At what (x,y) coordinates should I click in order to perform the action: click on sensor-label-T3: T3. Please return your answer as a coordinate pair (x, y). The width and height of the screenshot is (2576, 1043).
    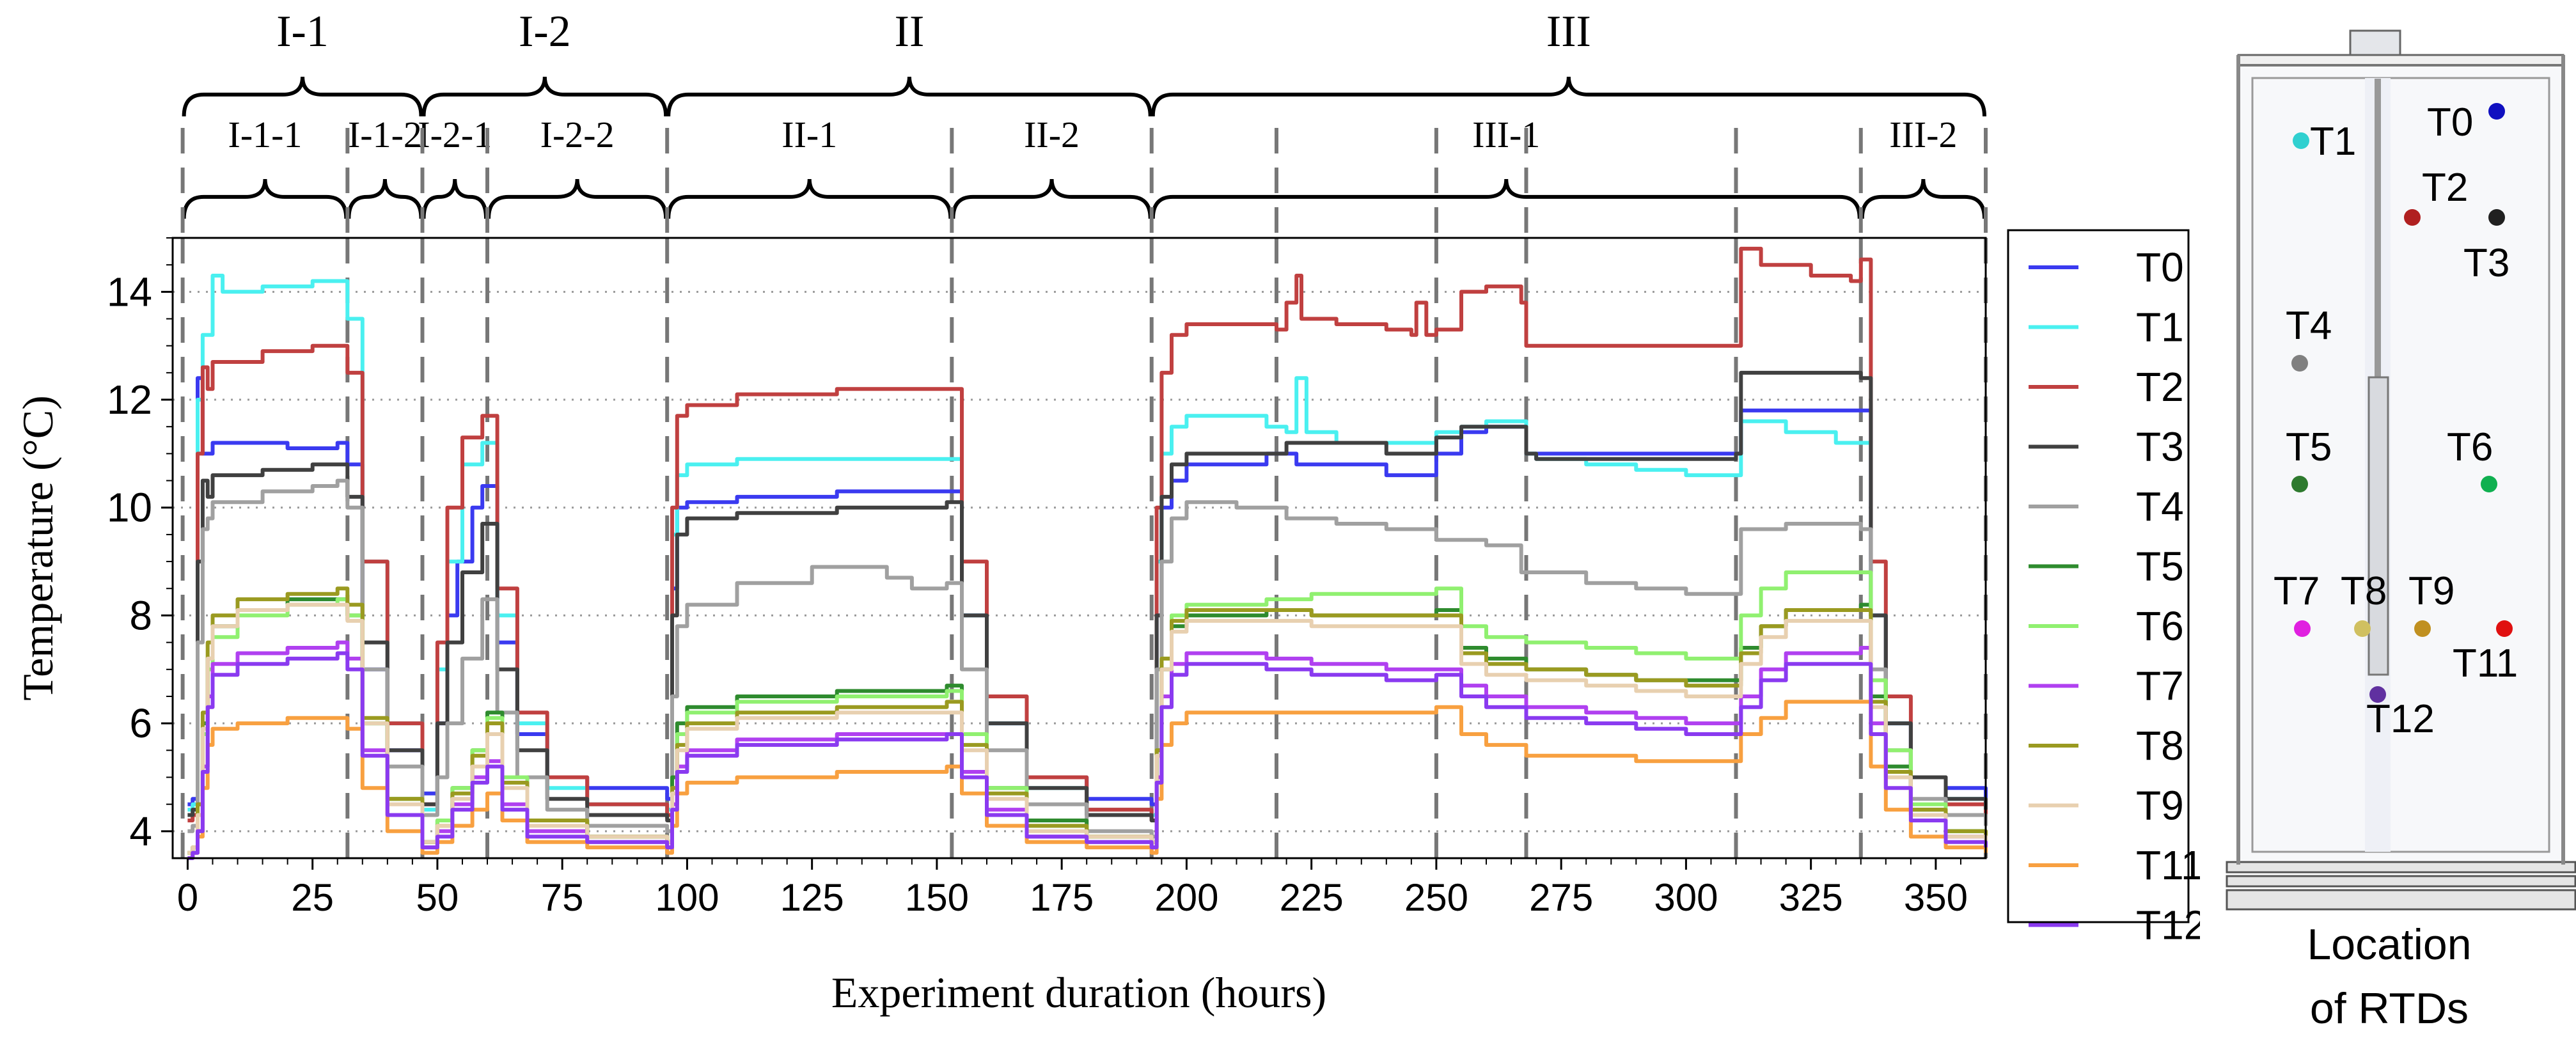
    Looking at the image, I should click on (2486, 263).